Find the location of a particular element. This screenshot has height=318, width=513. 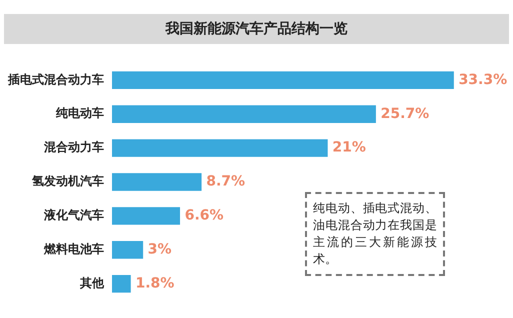

y-tick-label: 燃料电池车 is located at coordinates (73, 249).